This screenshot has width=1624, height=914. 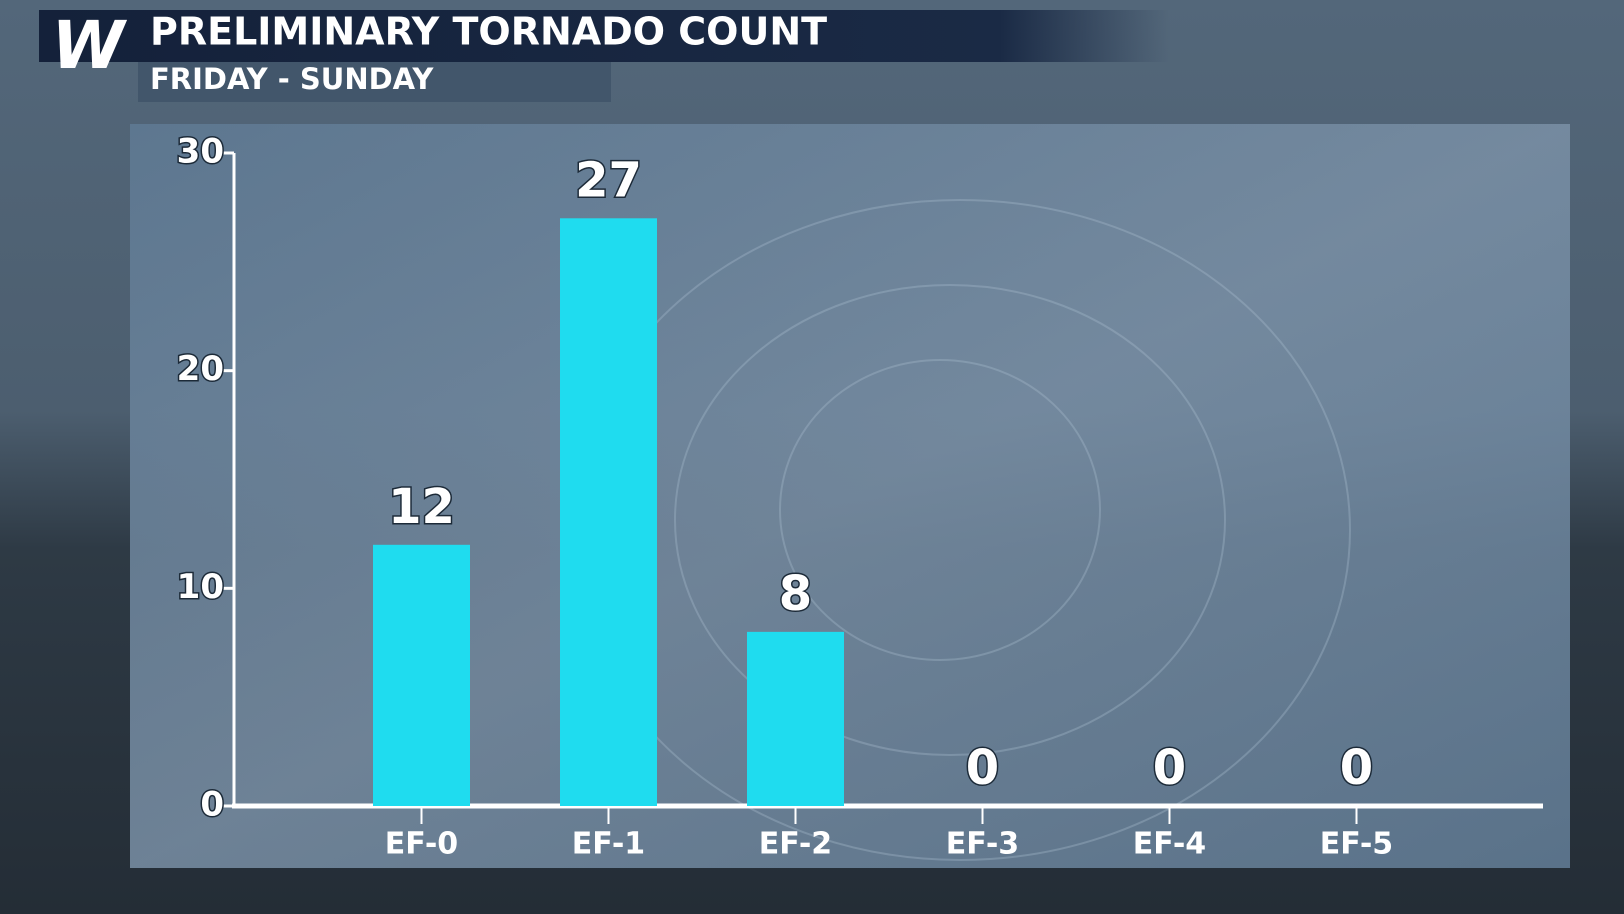 I want to click on x-tick-label: EF-5, so click(x=1356, y=844).